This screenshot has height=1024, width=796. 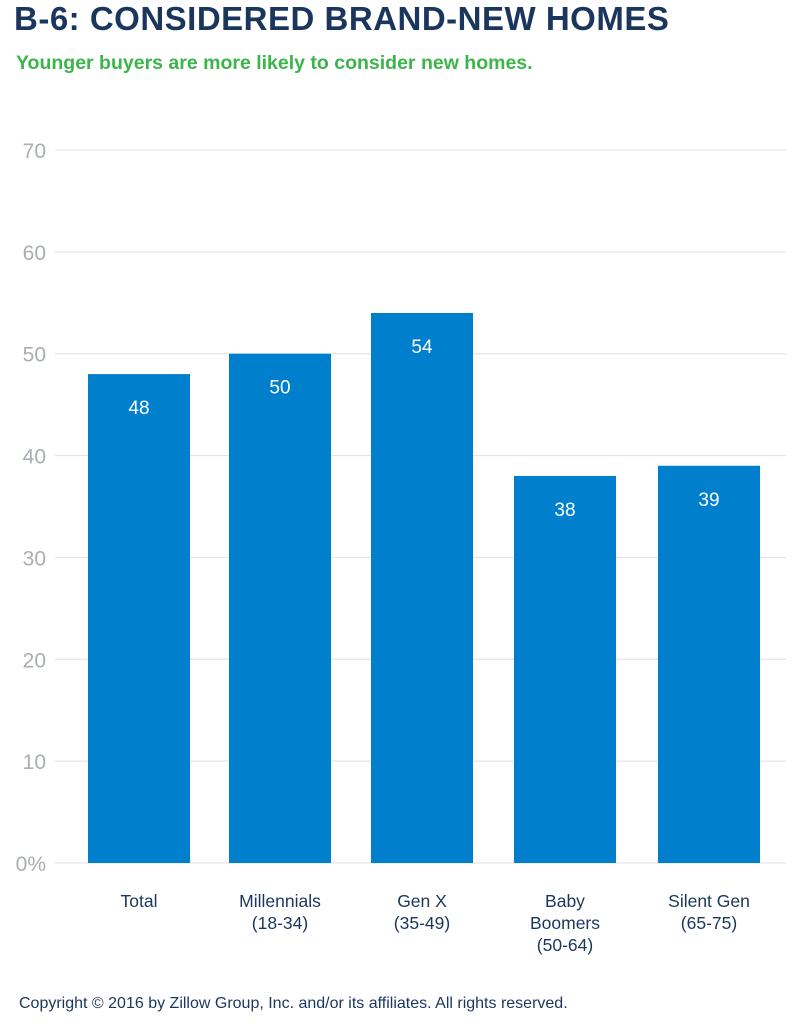 I want to click on y-axis-ticks: 0% 10 20 30 40 50 60 70, so click(x=31, y=508).